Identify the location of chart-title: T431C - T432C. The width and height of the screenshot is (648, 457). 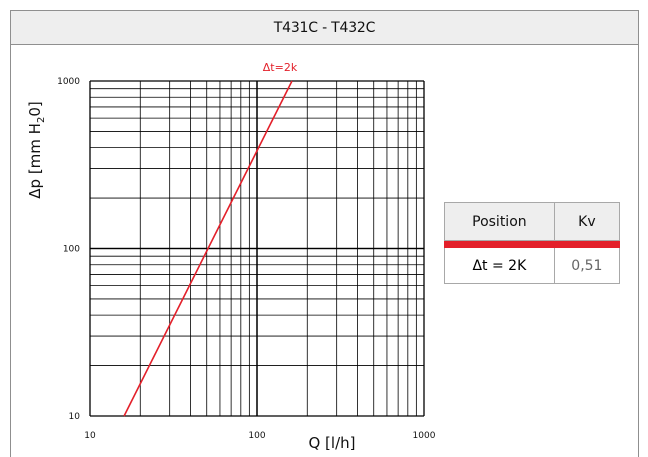
(324, 28).